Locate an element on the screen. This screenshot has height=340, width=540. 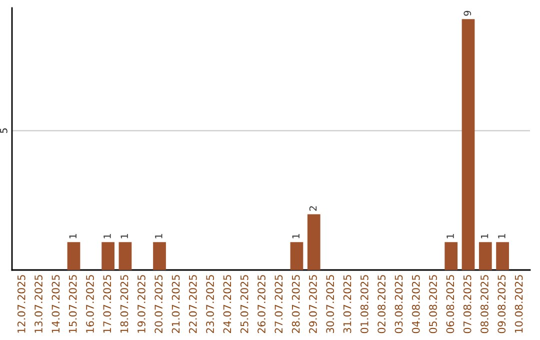
y-tick-label: 5 is located at coordinates (4, 130).